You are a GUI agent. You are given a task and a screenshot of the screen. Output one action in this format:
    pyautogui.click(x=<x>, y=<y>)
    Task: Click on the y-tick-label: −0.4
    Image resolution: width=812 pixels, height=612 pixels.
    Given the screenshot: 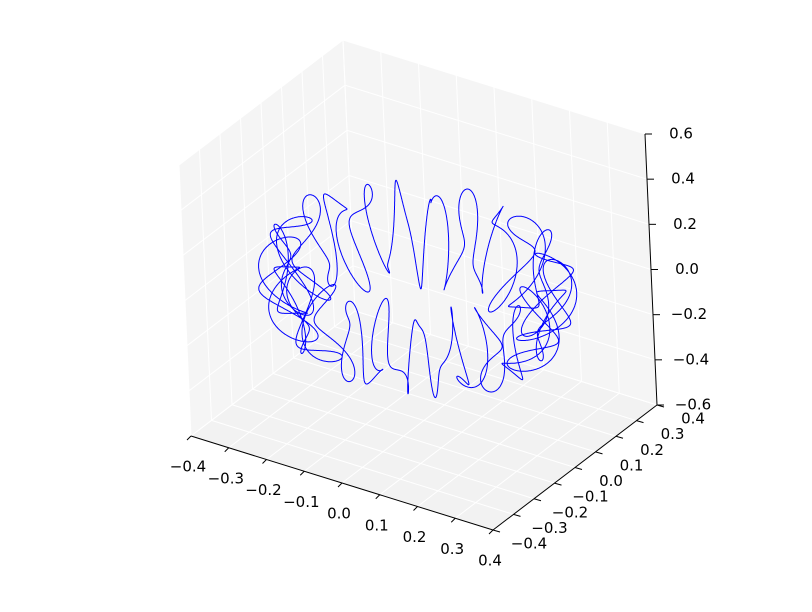 What is the action you would take?
    pyautogui.click(x=529, y=544)
    